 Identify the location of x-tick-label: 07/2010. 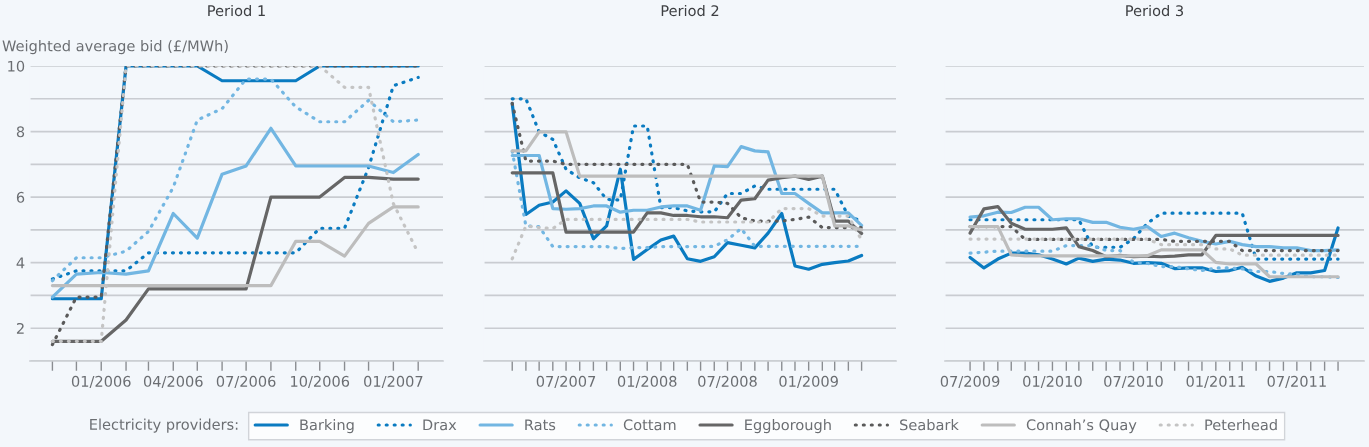
(1133, 382).